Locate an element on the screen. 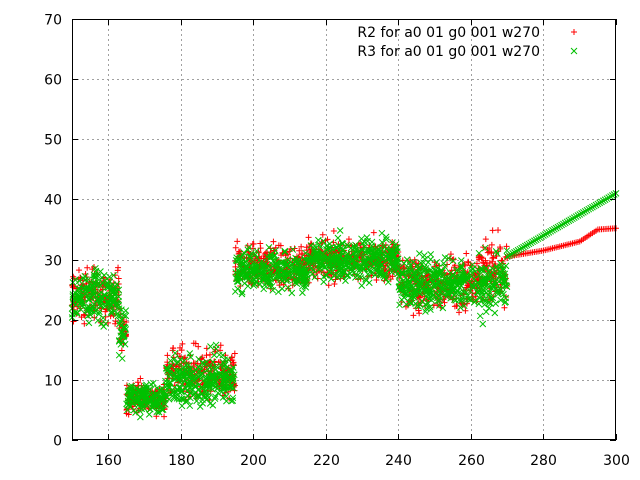 This screenshot has height=480, width=640. y-tick-label: 40 is located at coordinates (53, 201).